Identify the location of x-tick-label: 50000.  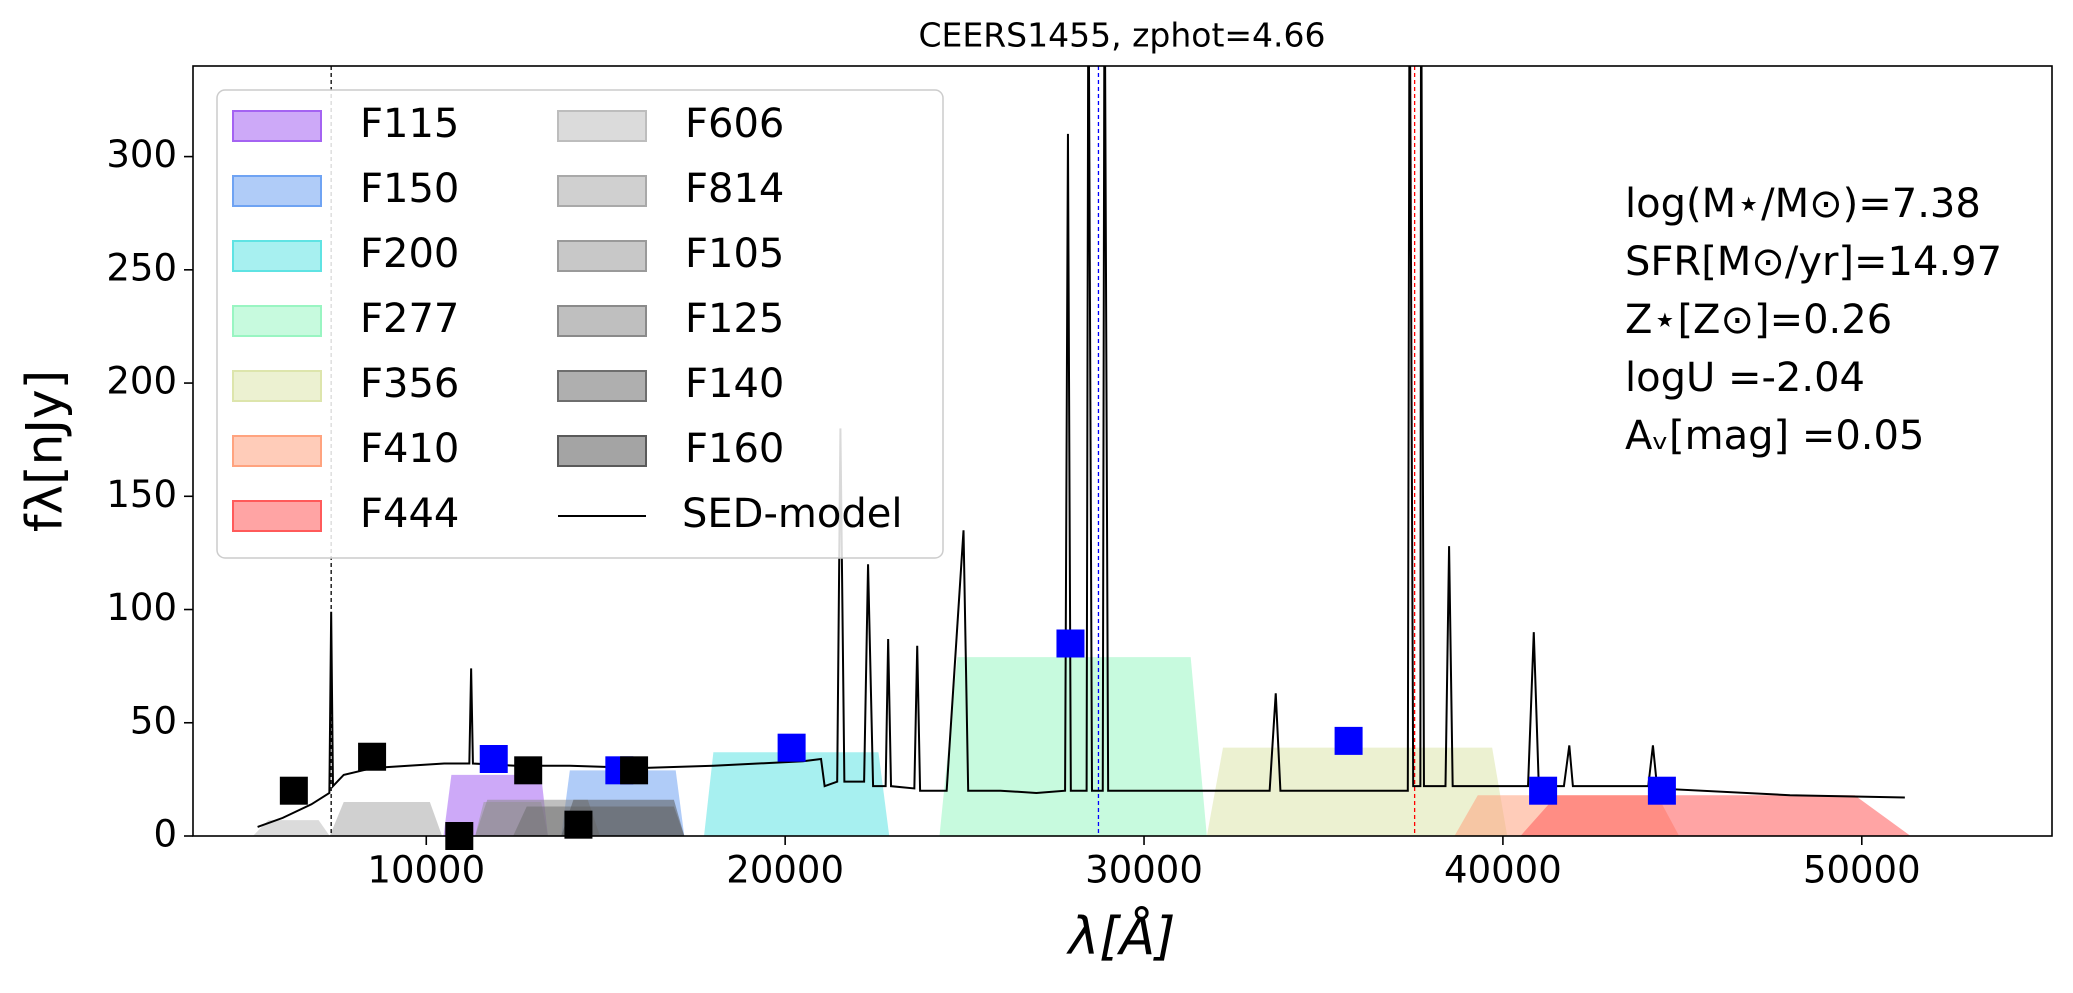
(1862, 870).